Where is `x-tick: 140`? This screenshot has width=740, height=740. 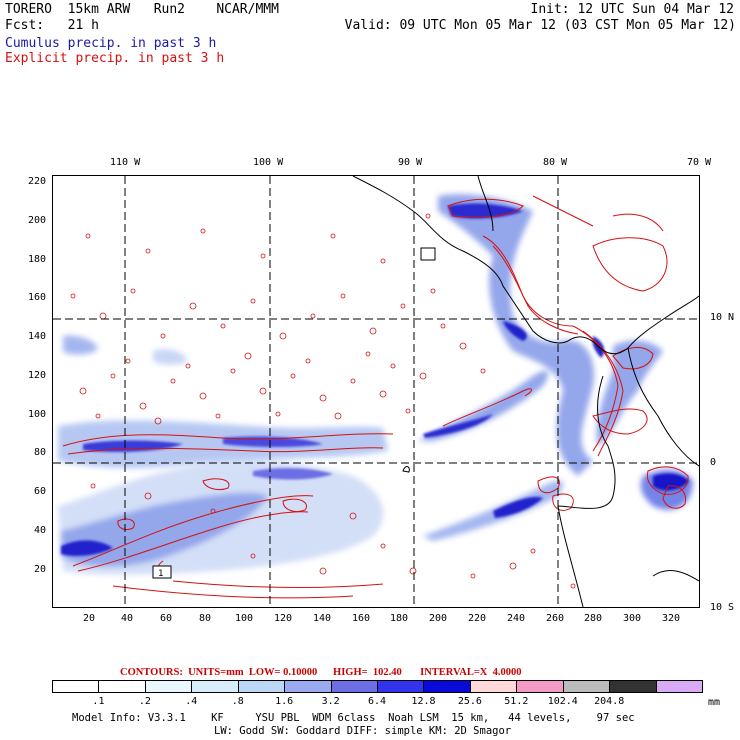 x-tick: 140 is located at coordinates (322, 618).